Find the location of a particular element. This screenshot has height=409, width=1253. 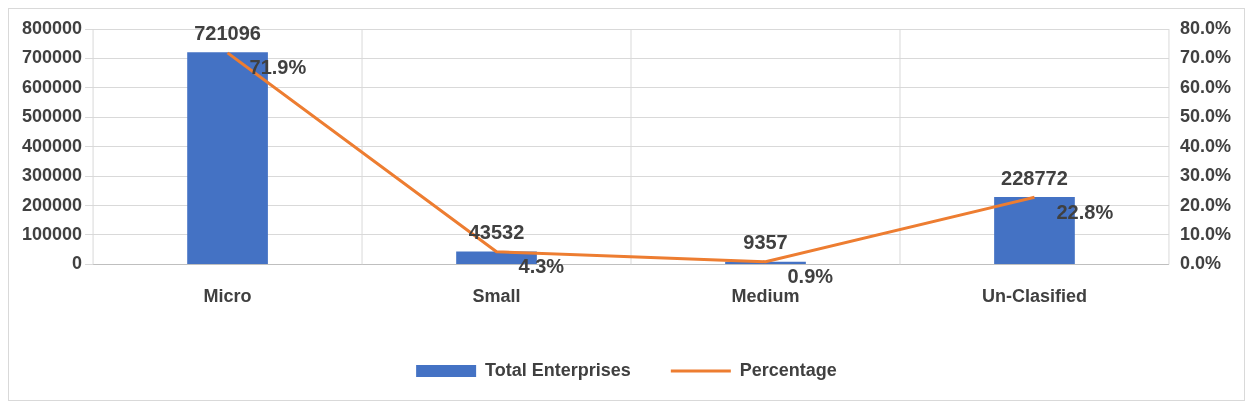

y-tick-label: 700000 is located at coordinates (52, 57).